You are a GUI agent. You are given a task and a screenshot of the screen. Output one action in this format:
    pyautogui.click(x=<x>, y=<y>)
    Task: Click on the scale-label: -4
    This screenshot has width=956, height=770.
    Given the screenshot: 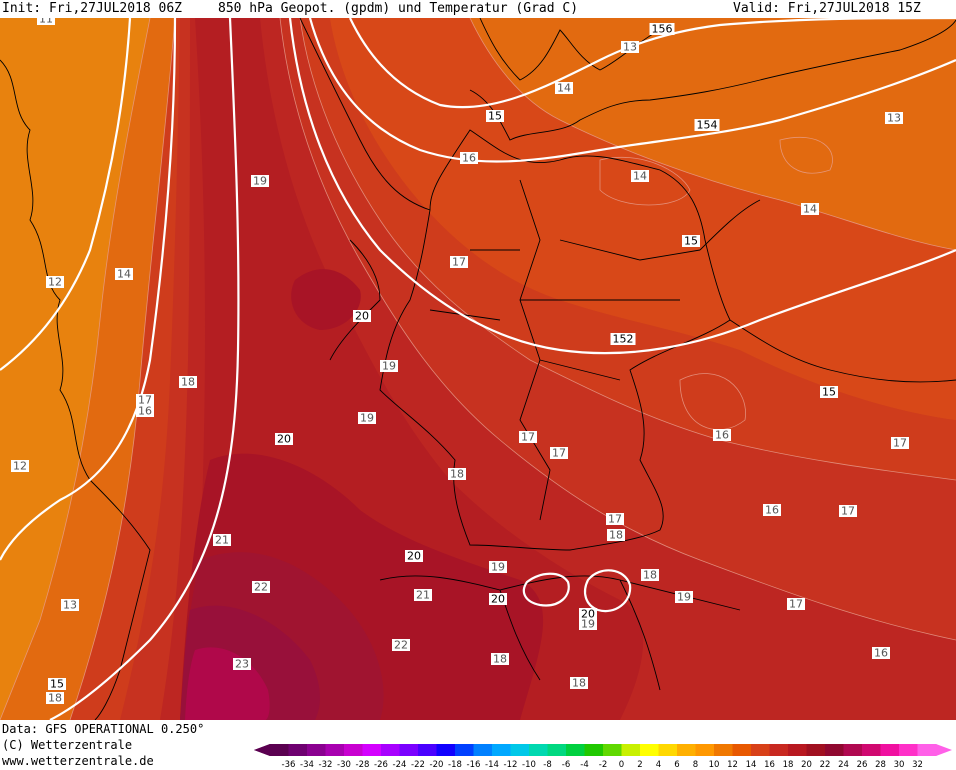 What is the action you would take?
    pyautogui.click(x=584, y=765)
    